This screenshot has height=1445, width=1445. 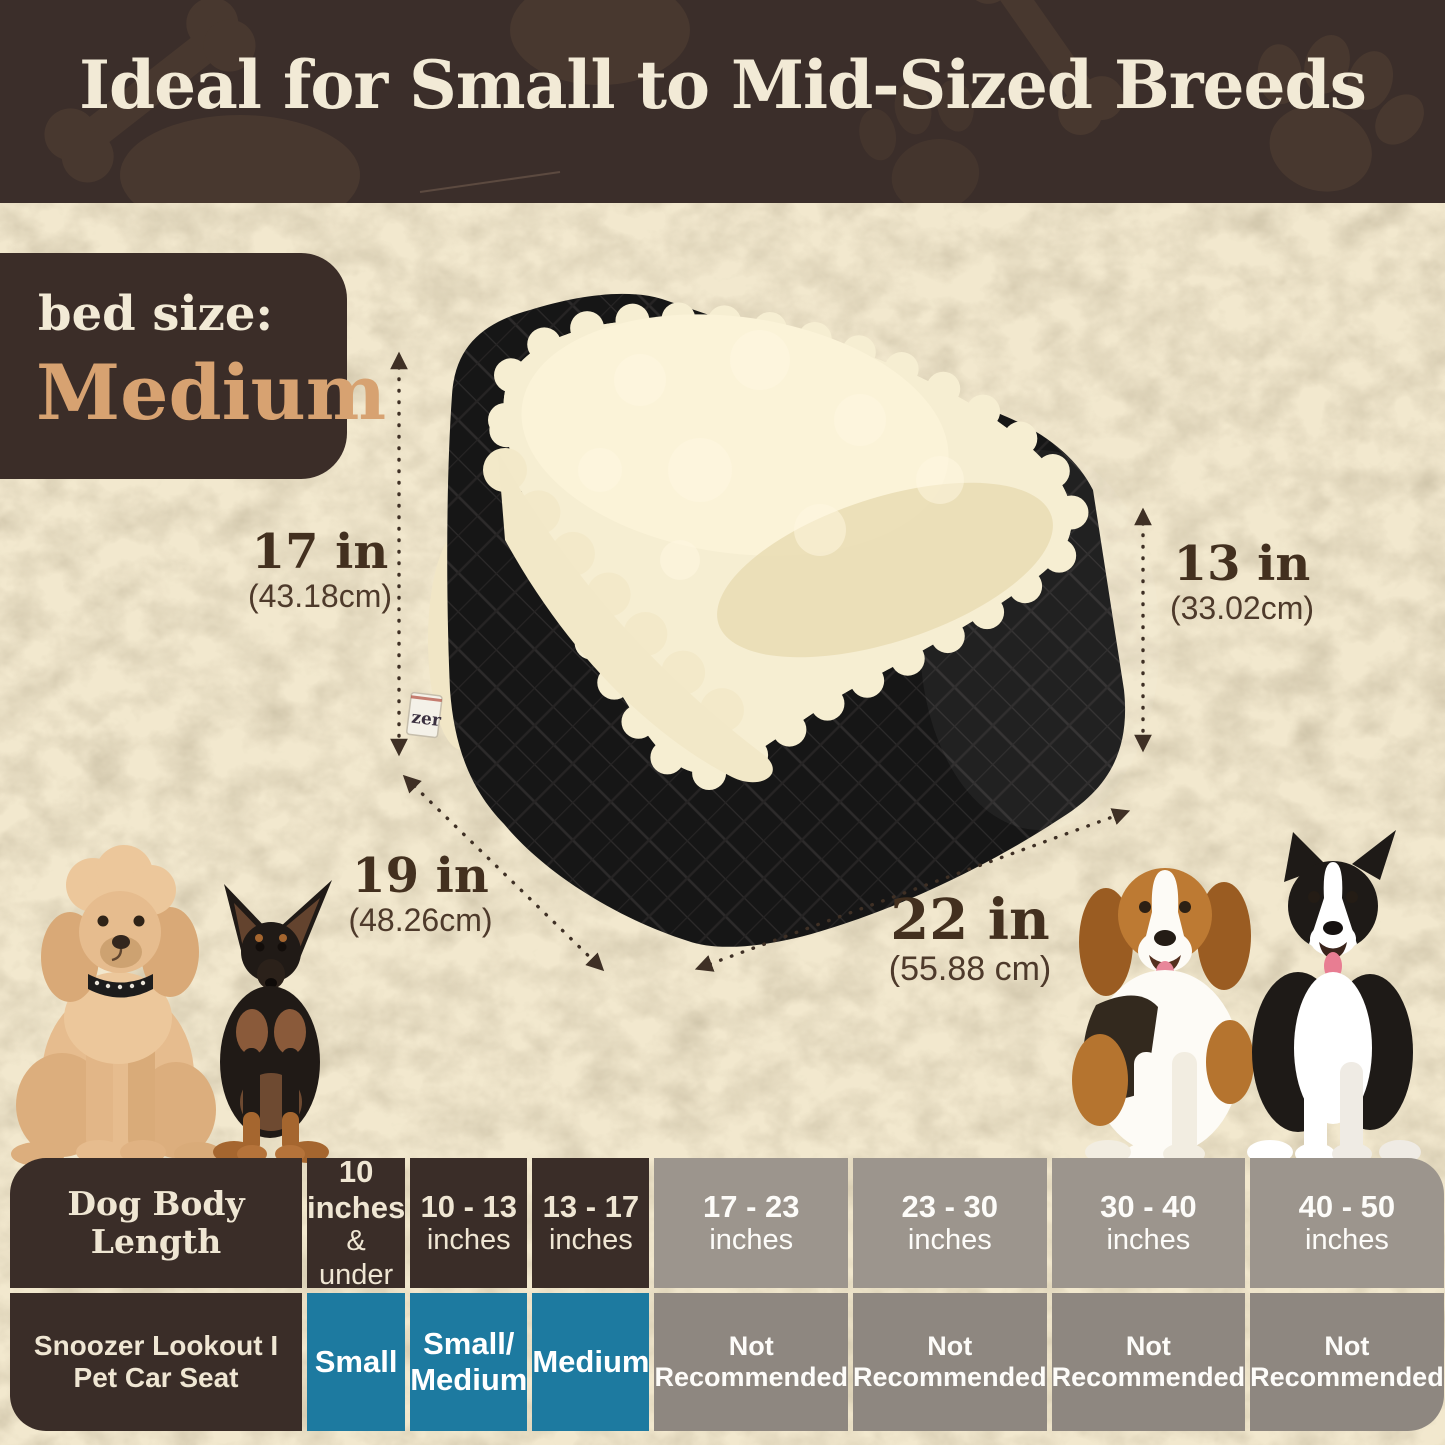 What do you see at coordinates (356, 1222) in the screenshot?
I see `table-header-range-1: 10 inches & under` at bounding box center [356, 1222].